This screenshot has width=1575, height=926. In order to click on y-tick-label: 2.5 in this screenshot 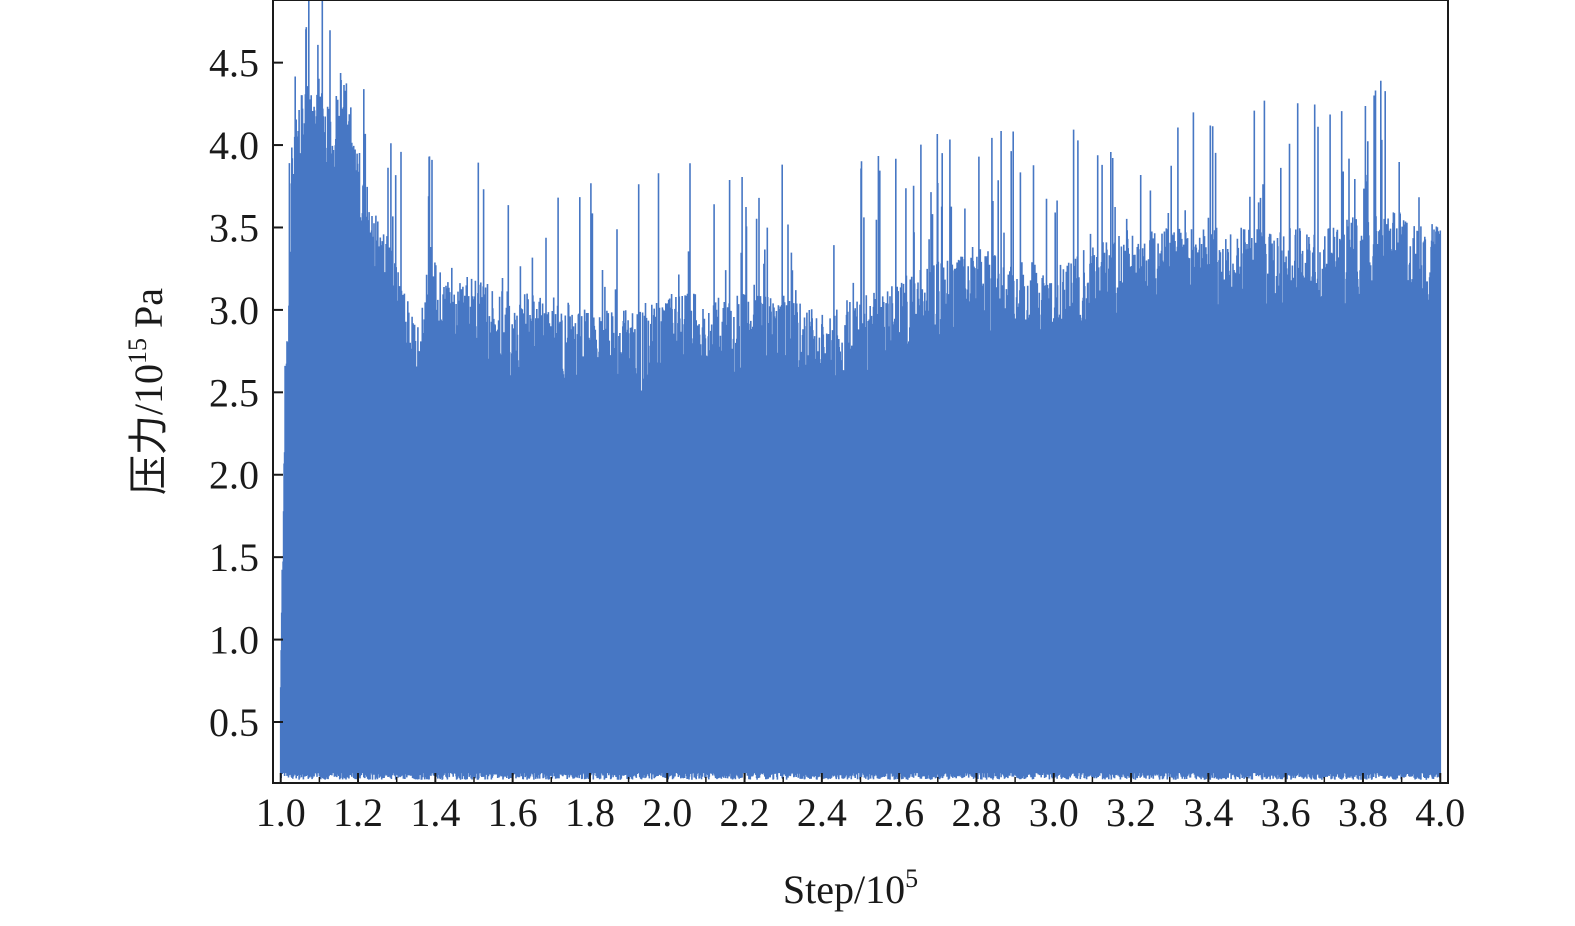, I will do `click(234, 392)`.